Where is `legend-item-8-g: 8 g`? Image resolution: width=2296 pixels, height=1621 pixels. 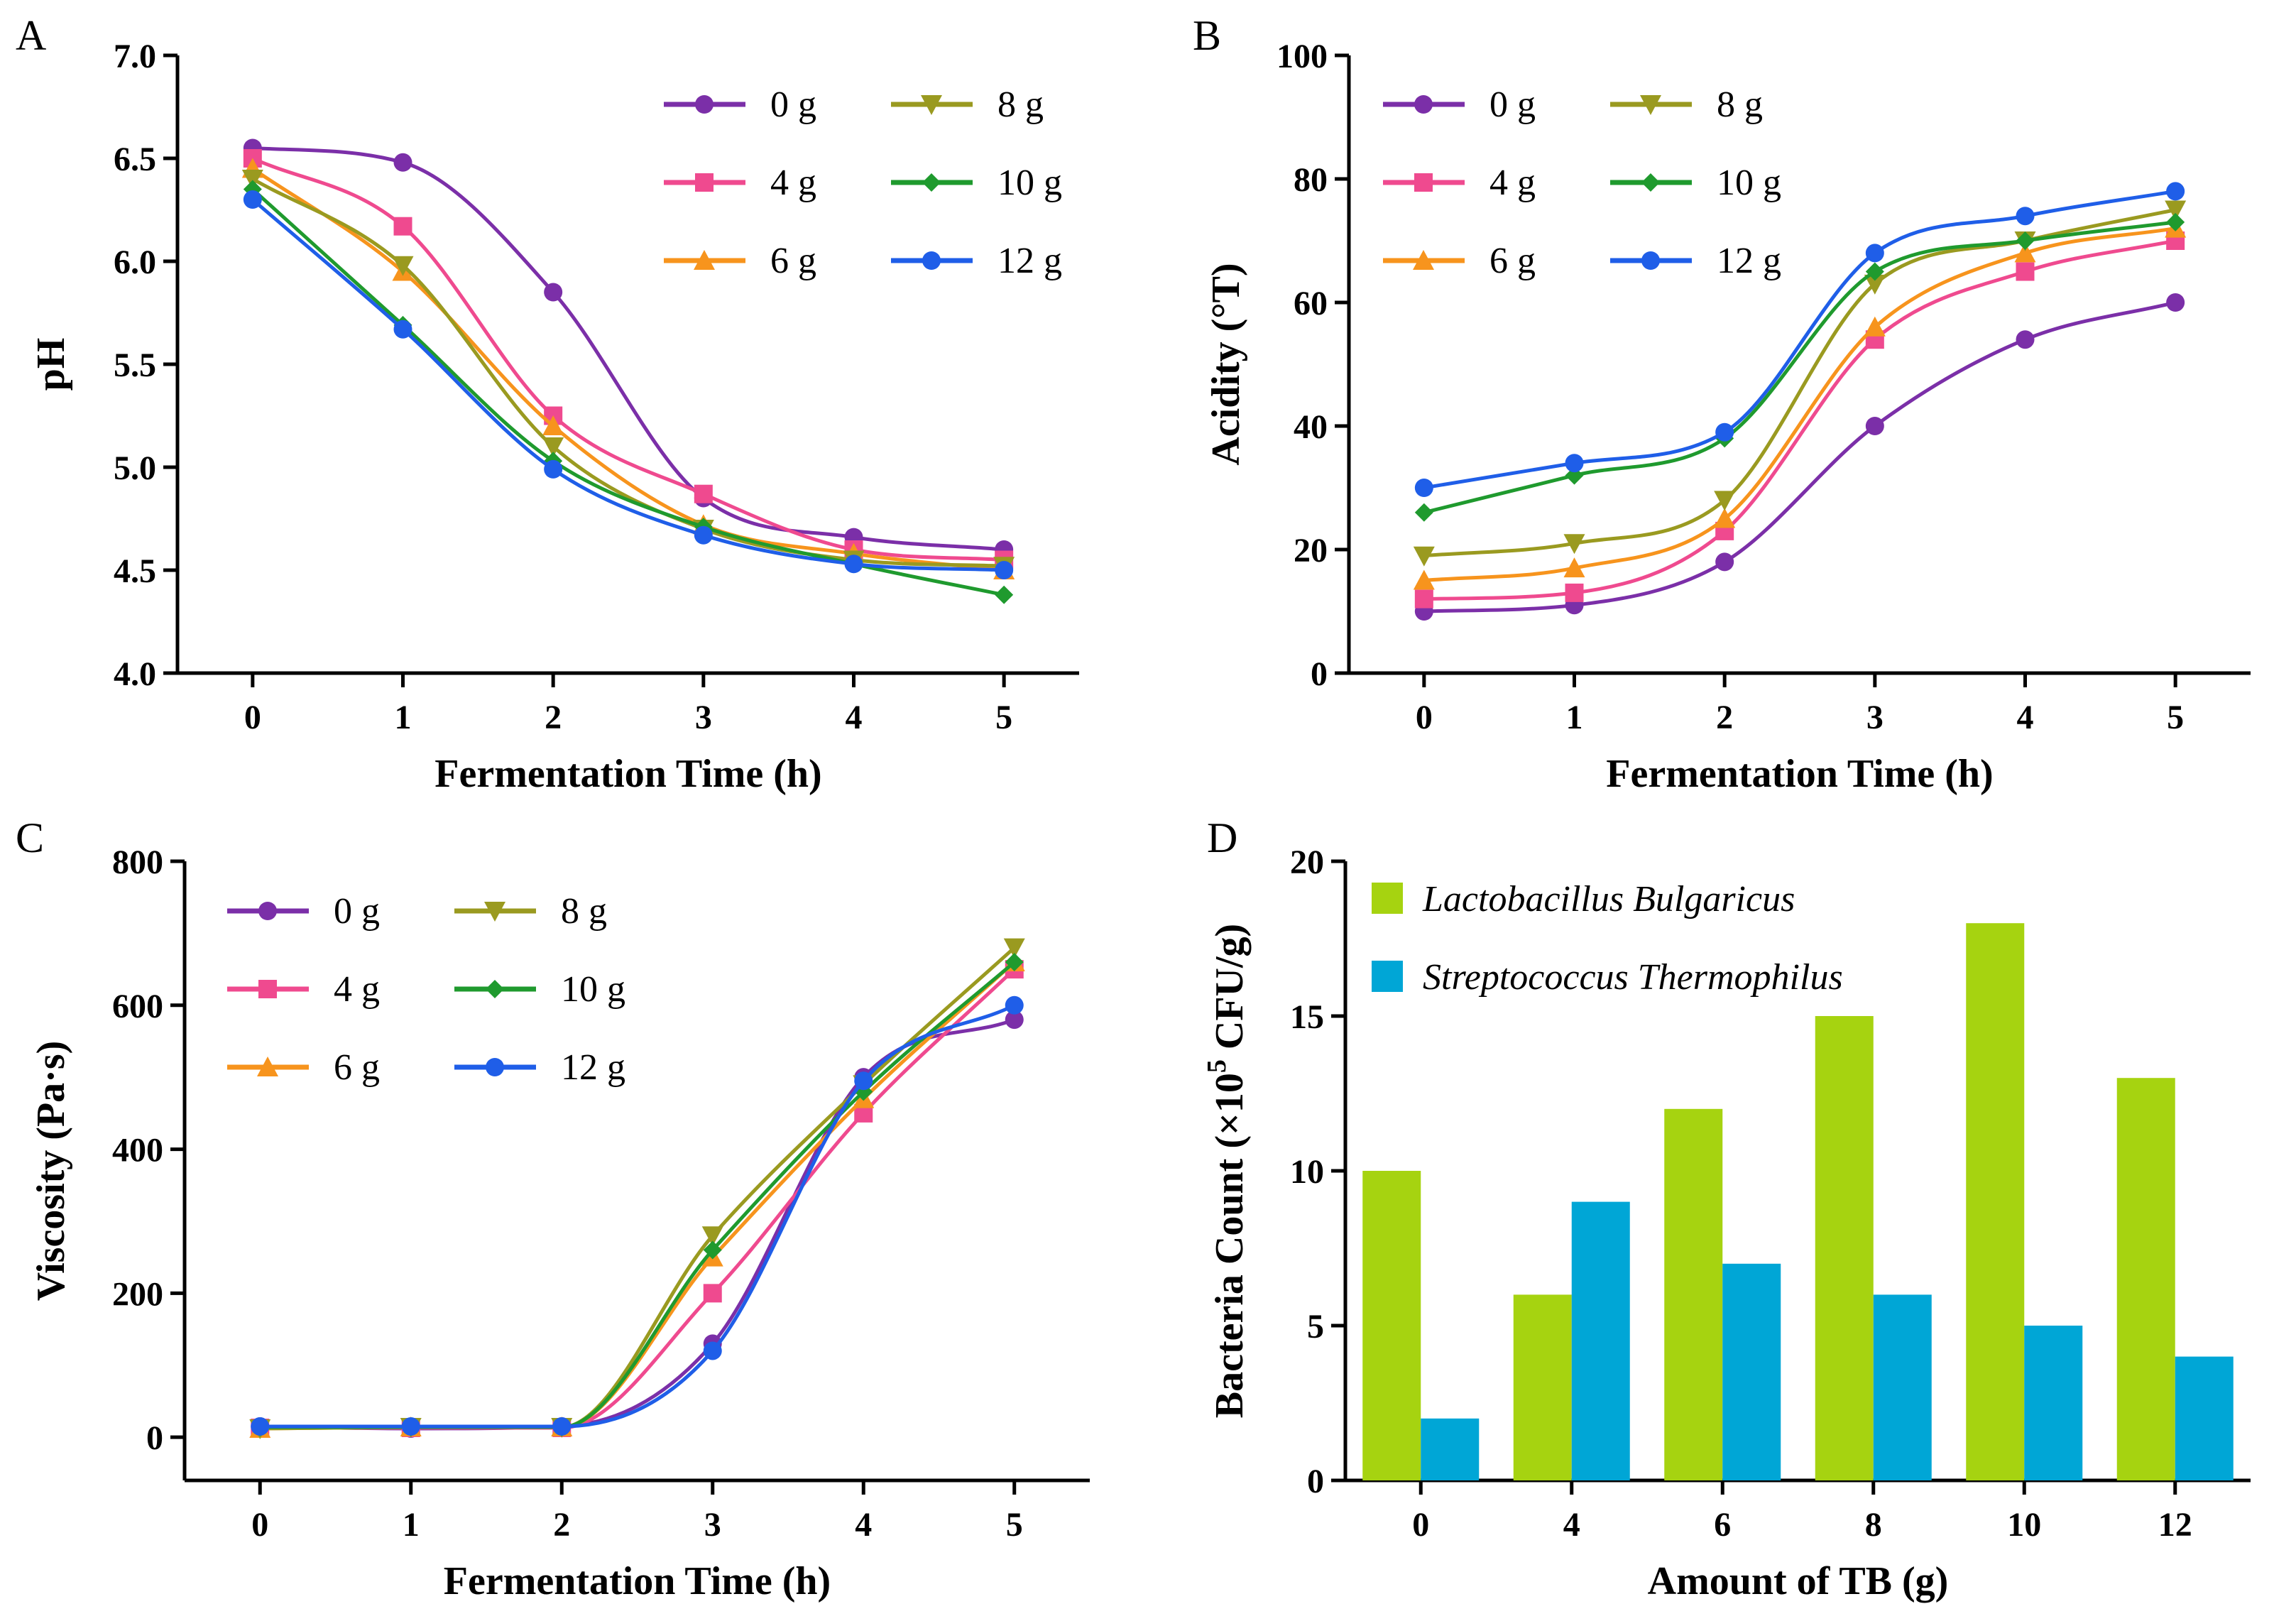
legend-item-8-g: 8 g is located at coordinates (967, 105).